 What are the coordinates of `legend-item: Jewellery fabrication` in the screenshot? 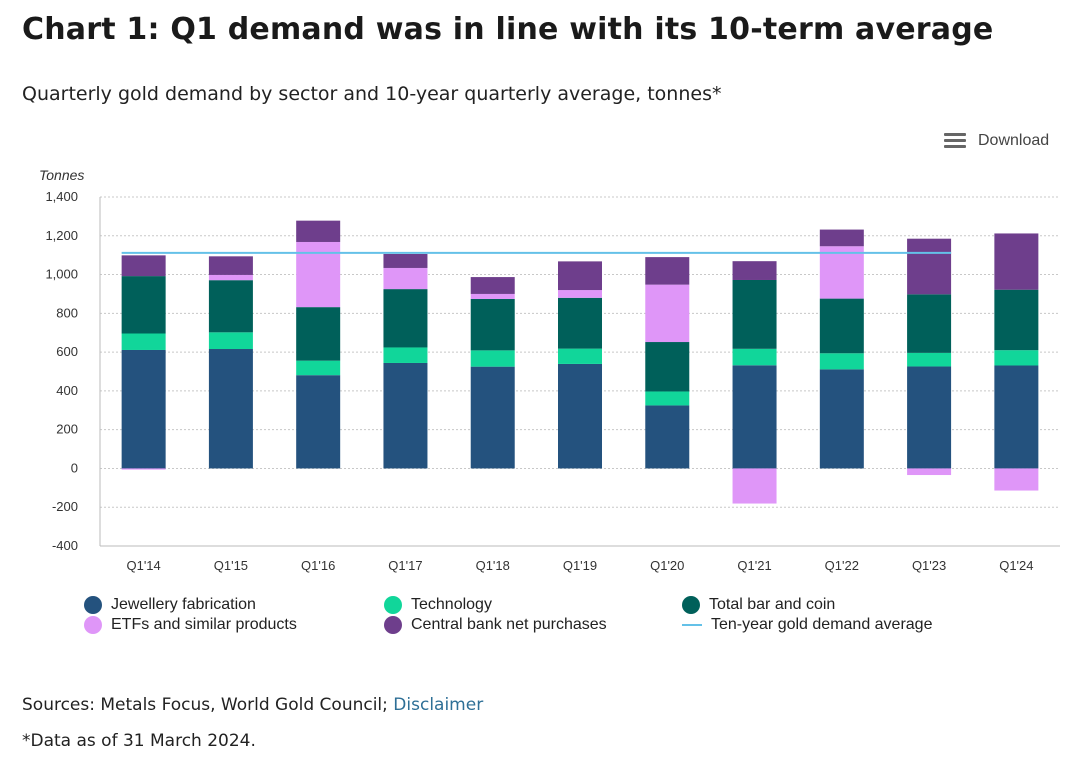 It's located at (170, 605).